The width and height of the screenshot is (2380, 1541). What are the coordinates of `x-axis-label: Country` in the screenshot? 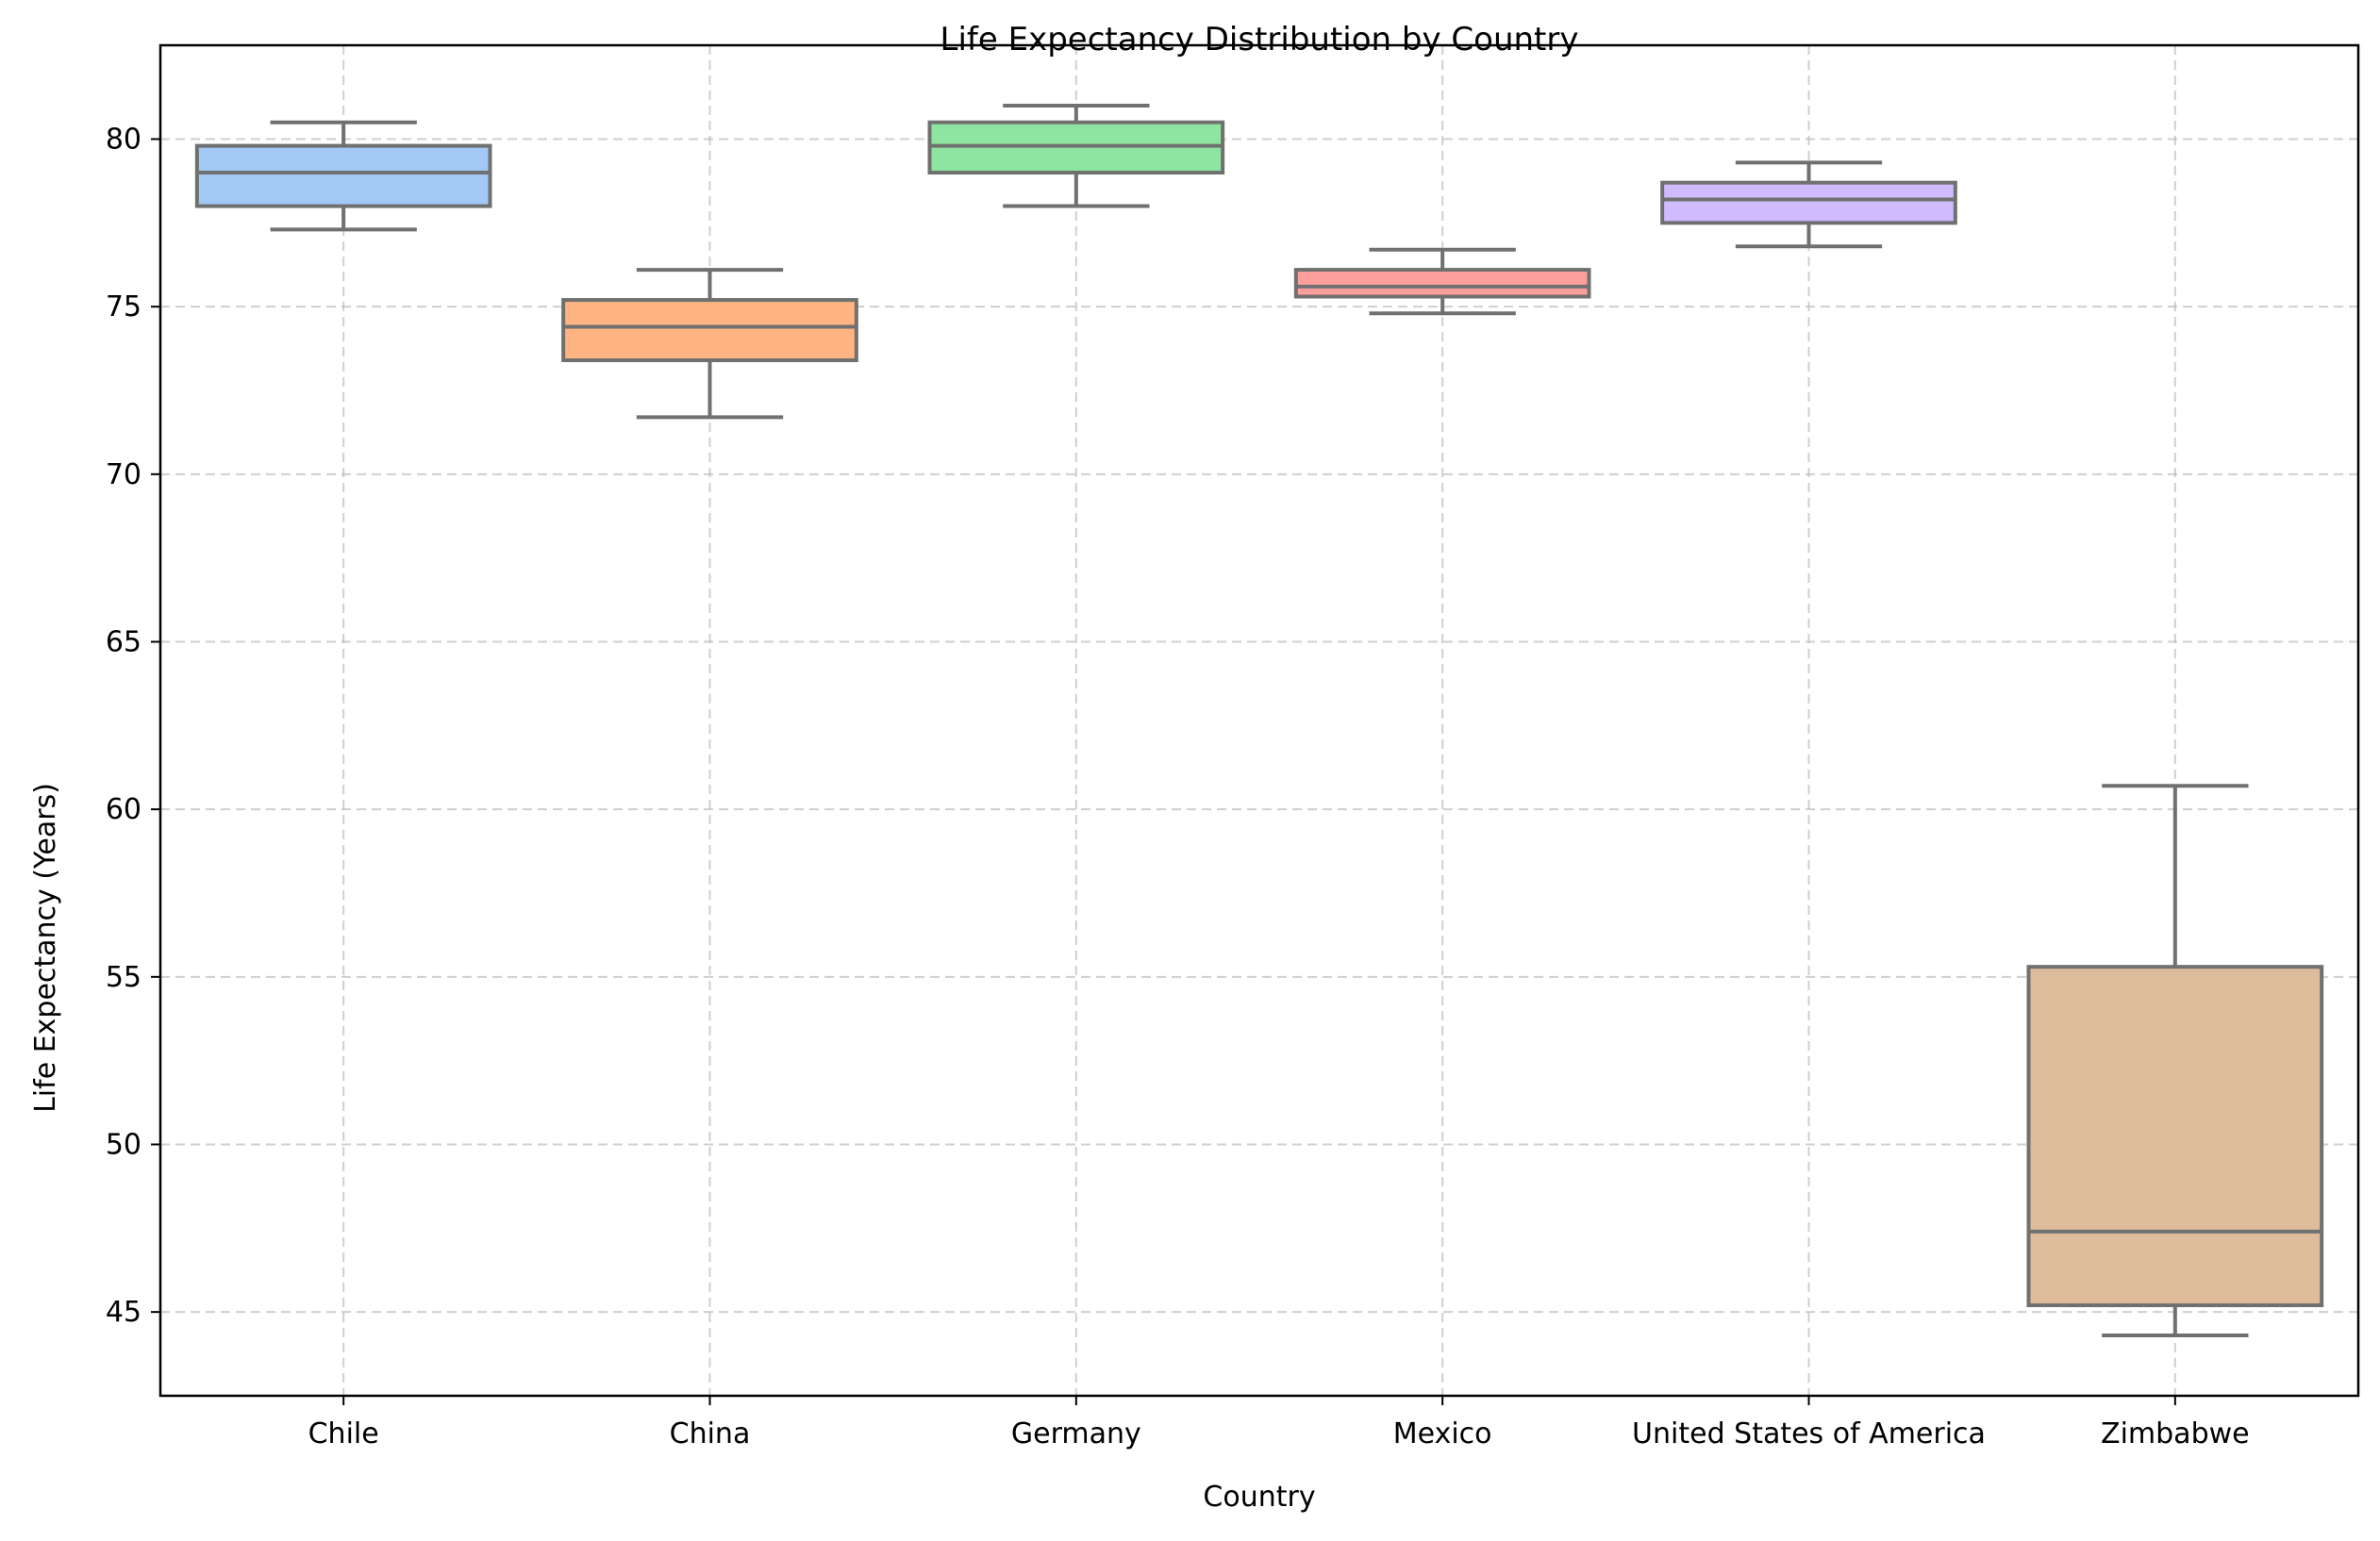 It's located at (1259, 1497).